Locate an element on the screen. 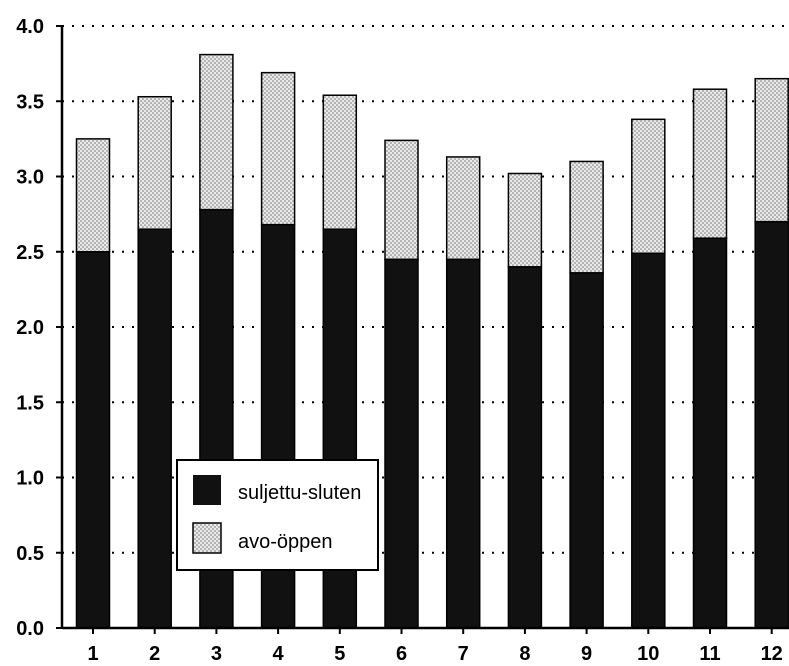 The height and width of the screenshot is (666, 789). x-tick-label-5: 5 is located at coordinates (339, 654).